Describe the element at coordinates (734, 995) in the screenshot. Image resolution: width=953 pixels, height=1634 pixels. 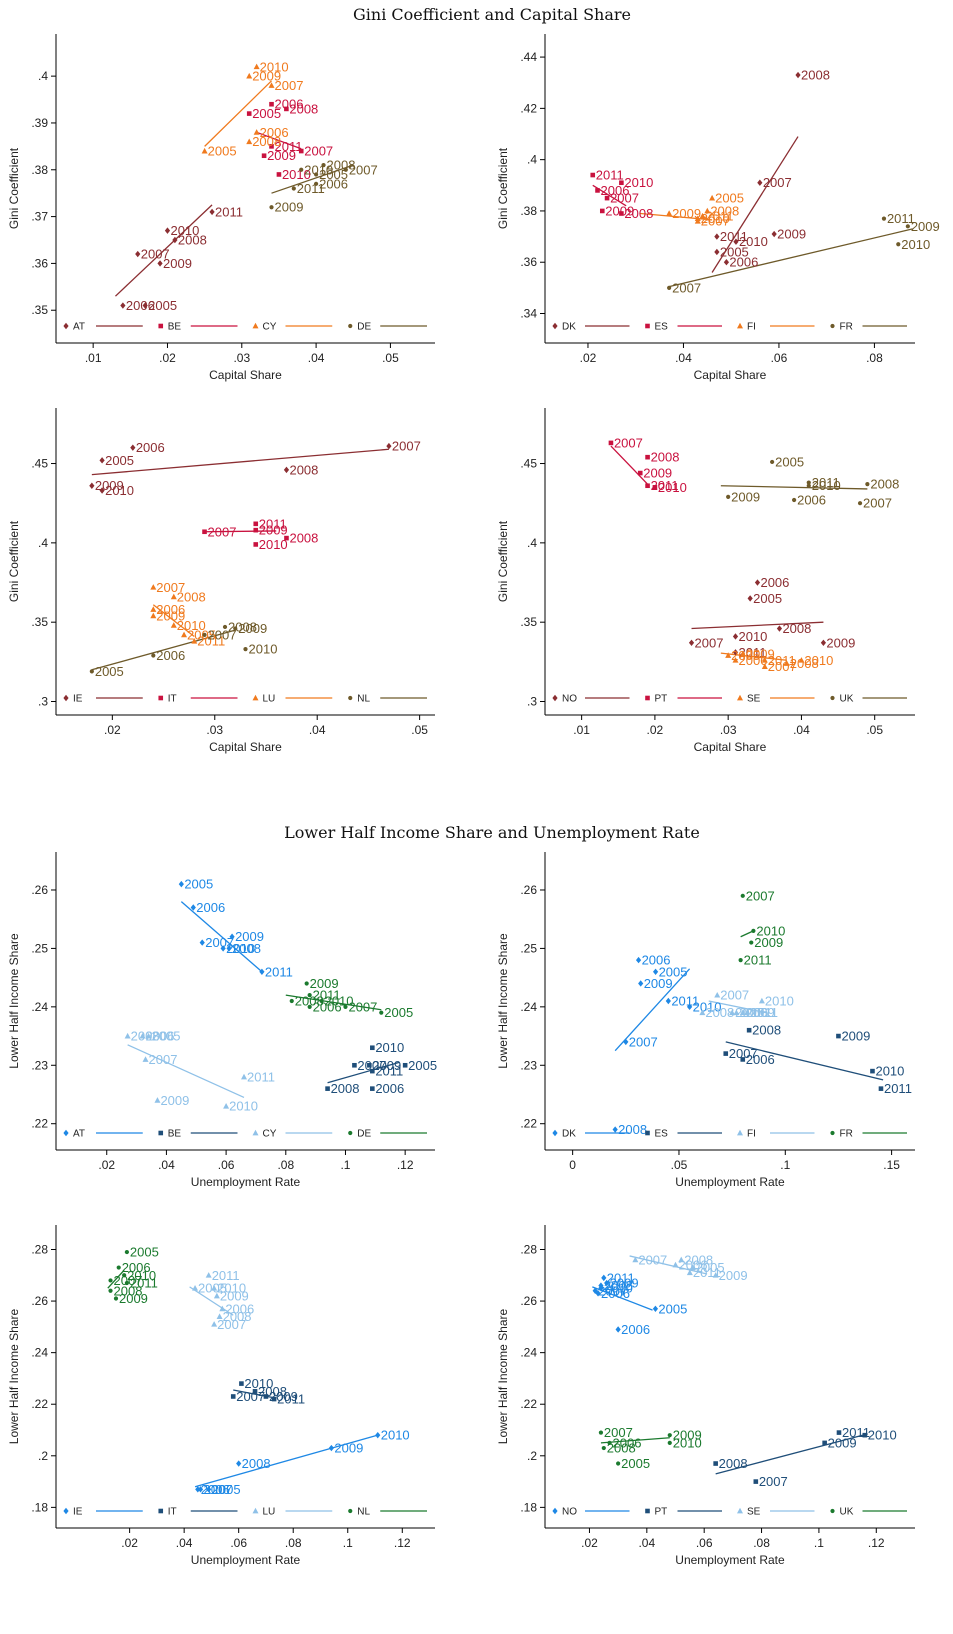
I see `point-label-fi: 2007` at that location.